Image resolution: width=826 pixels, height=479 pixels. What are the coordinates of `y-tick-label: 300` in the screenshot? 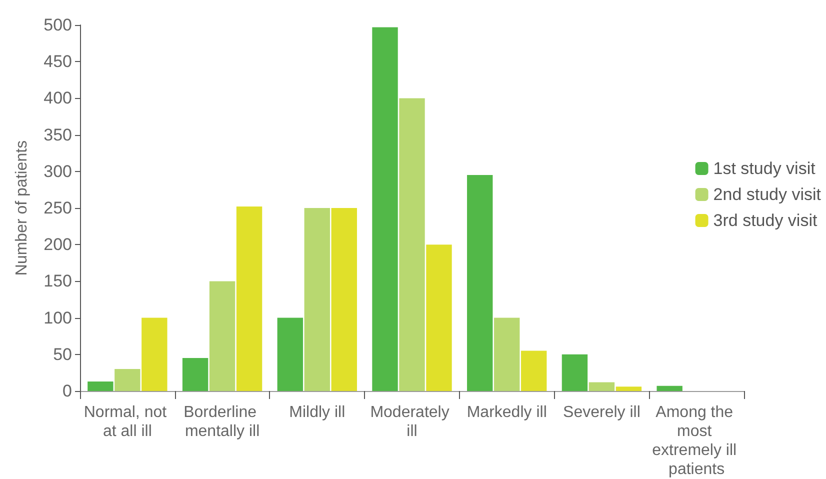 It's located at (58, 171).